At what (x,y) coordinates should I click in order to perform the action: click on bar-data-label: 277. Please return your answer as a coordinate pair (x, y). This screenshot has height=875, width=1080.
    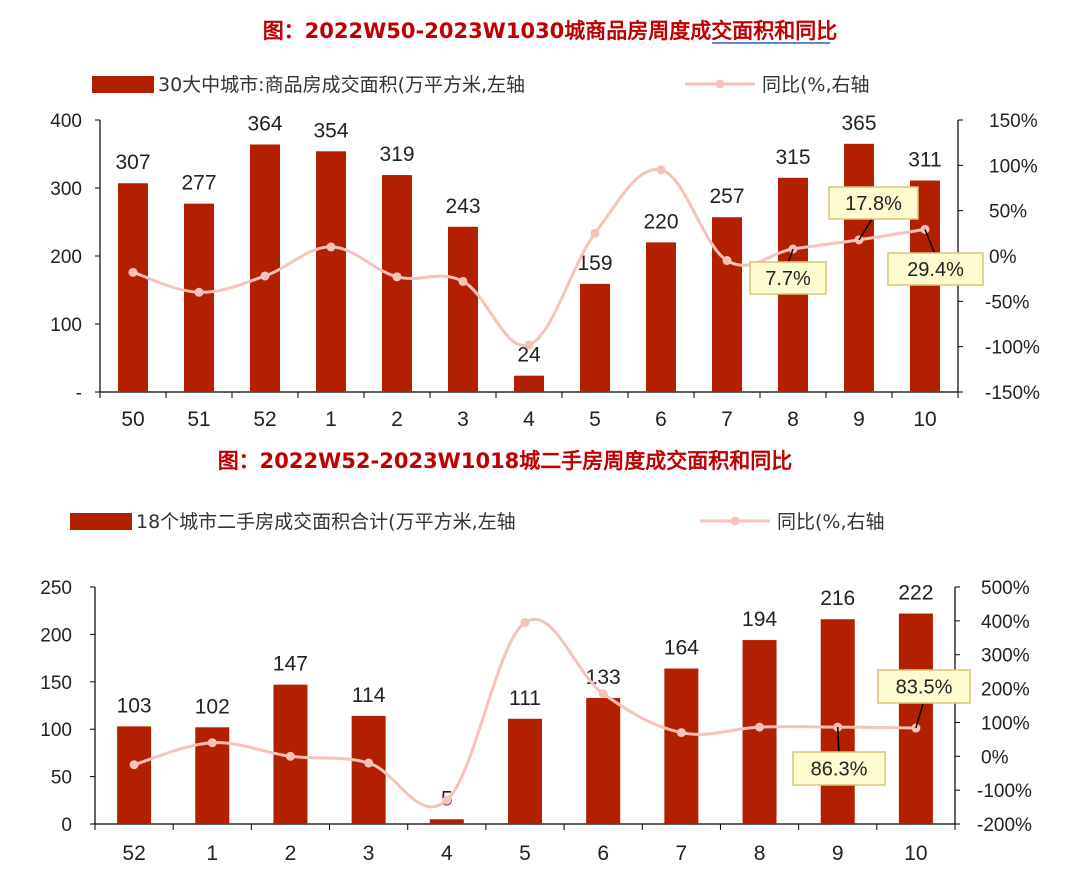
    Looking at the image, I should click on (198, 183).